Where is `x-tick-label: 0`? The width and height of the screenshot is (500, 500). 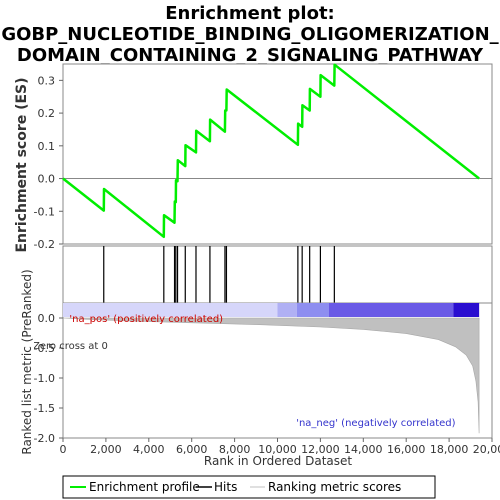 x-tick-label: 0 is located at coordinates (63, 449).